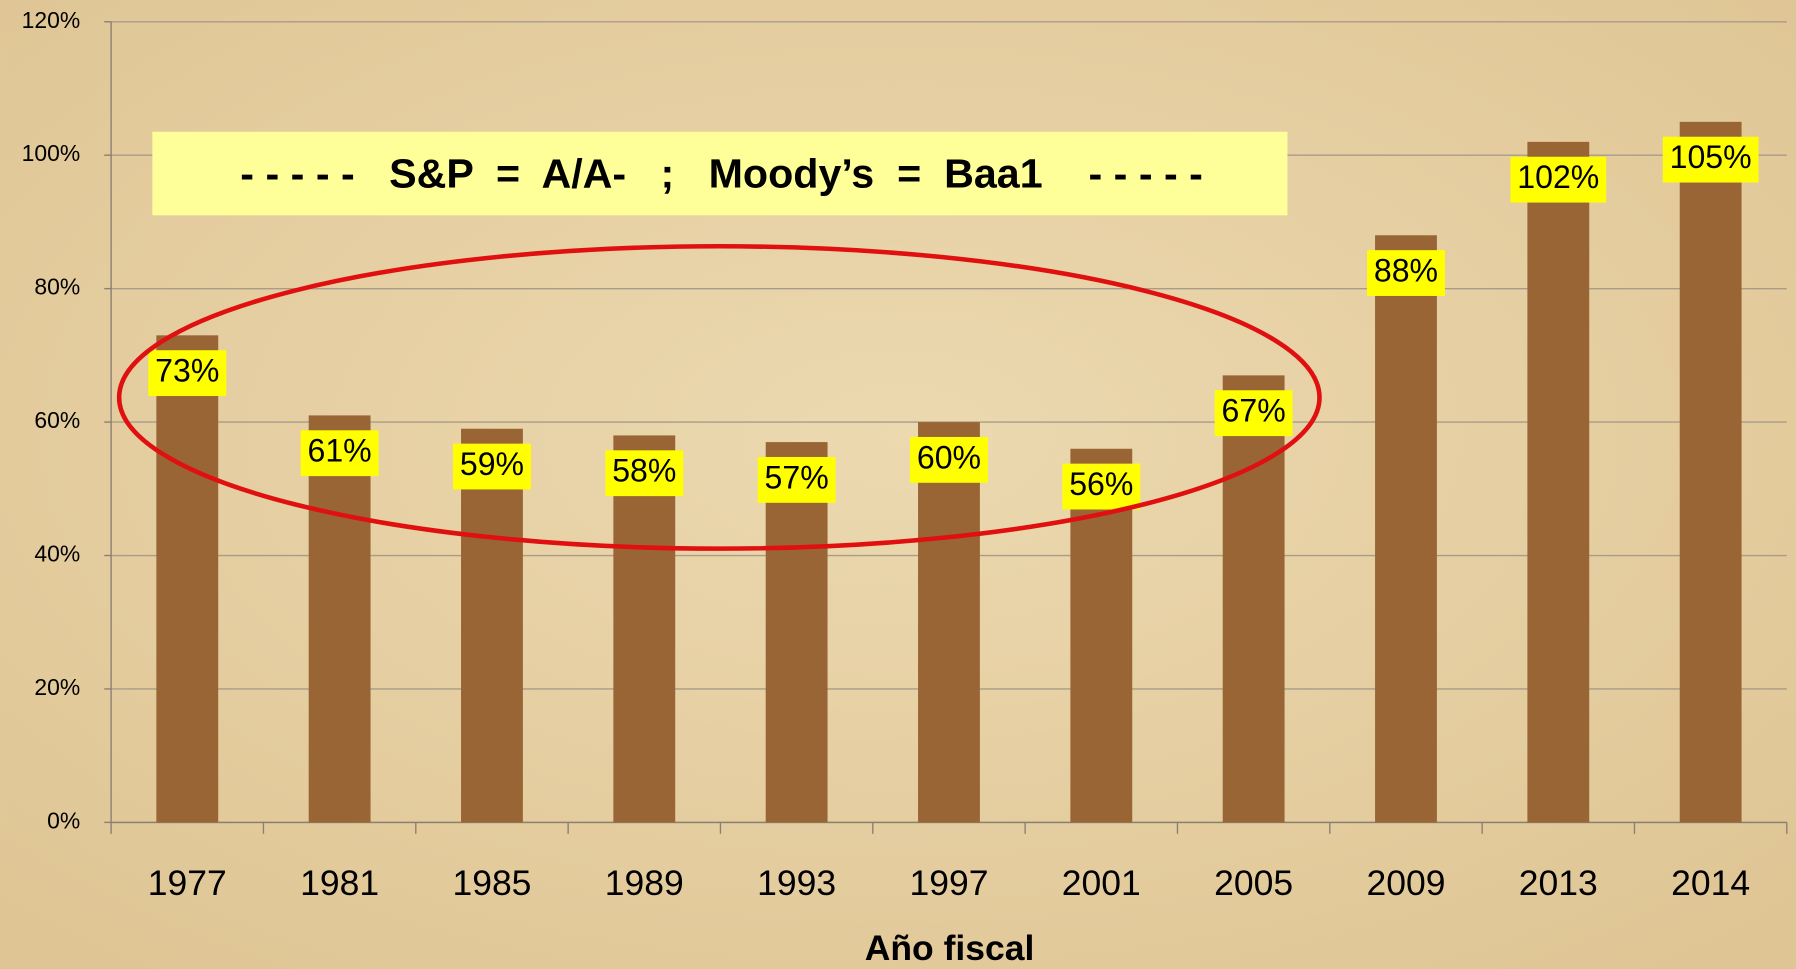 The width and height of the screenshot is (1796, 969). What do you see at coordinates (1101, 883) in the screenshot?
I see `x-tick-label: 2001` at bounding box center [1101, 883].